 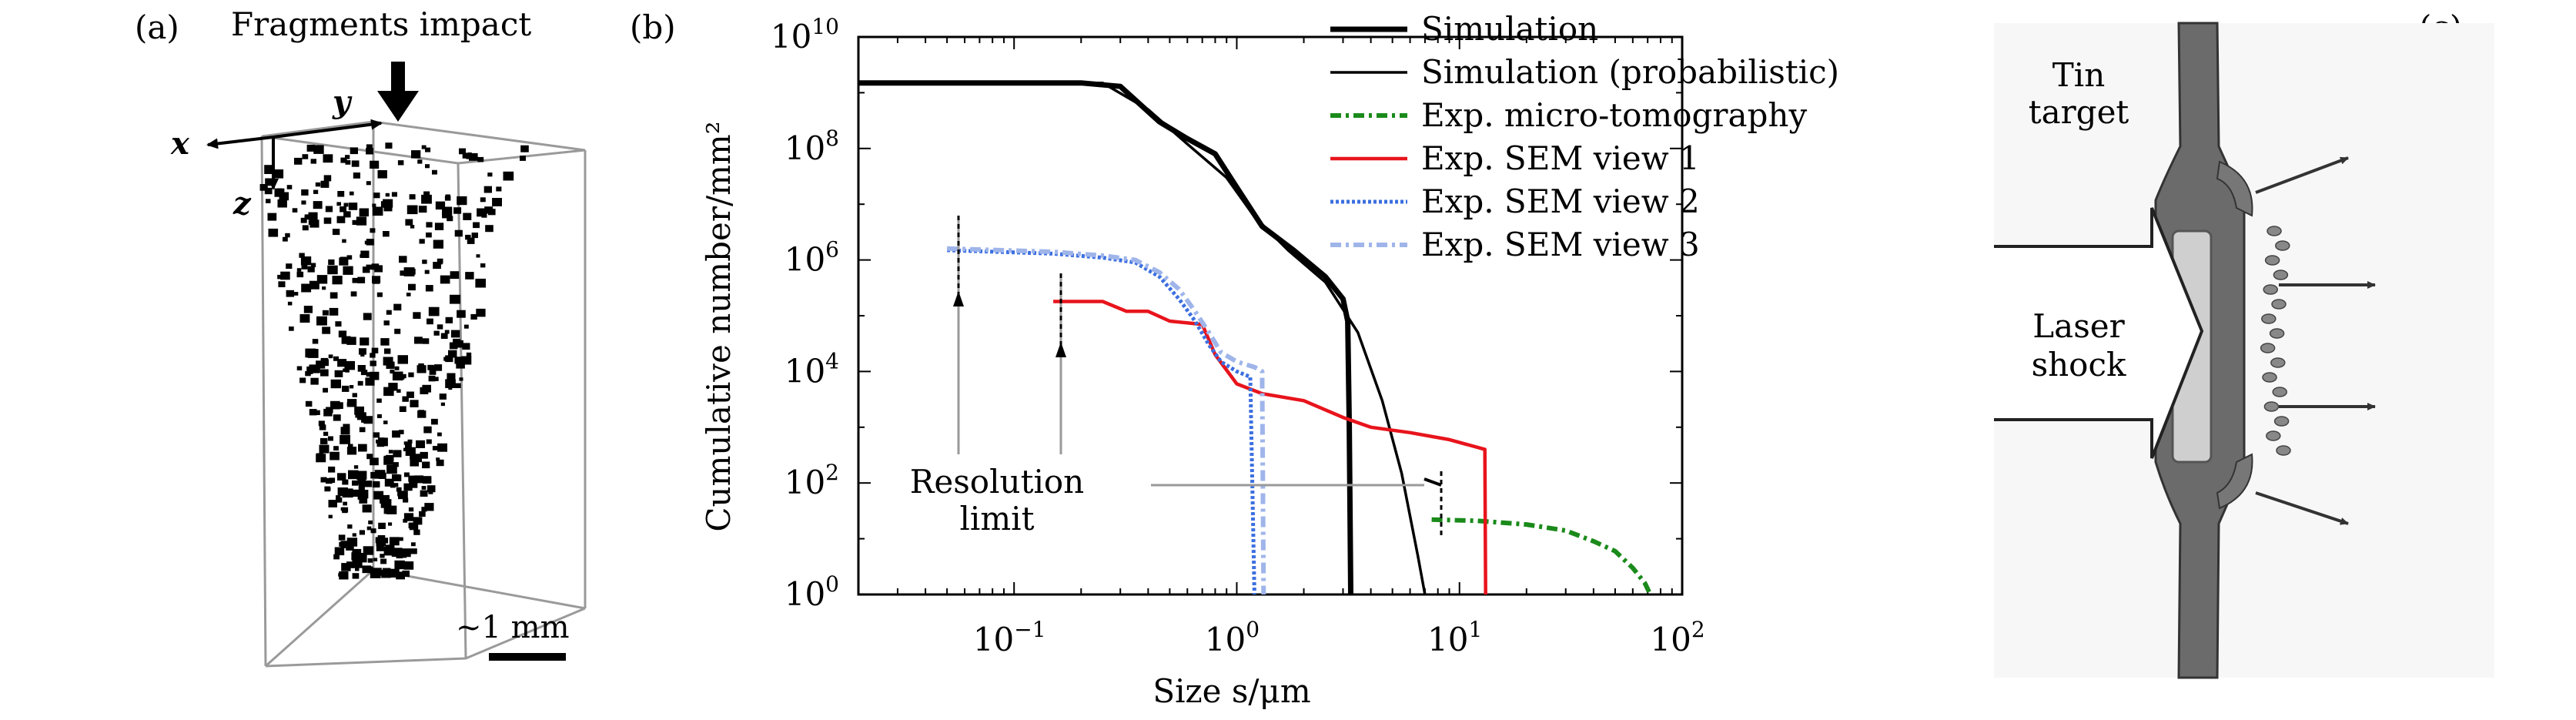 What do you see at coordinates (1510, 29) in the screenshot?
I see `legend-label: Simulation` at bounding box center [1510, 29].